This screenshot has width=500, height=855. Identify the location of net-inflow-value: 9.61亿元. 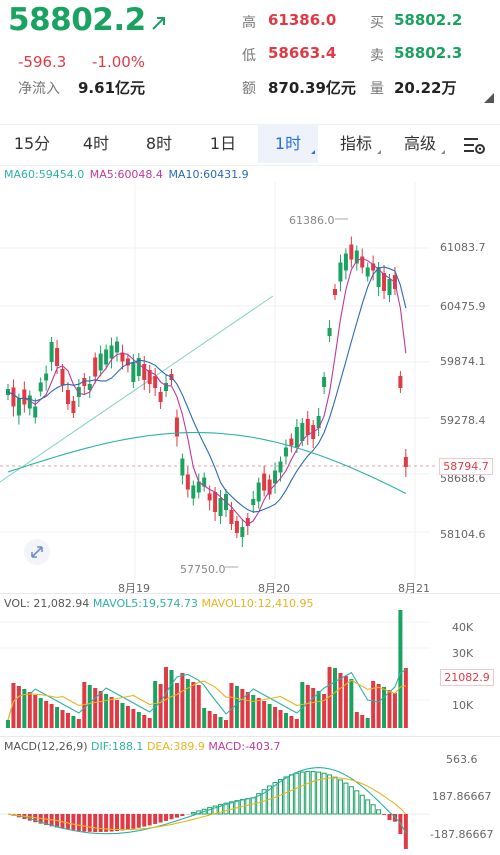
(112, 88).